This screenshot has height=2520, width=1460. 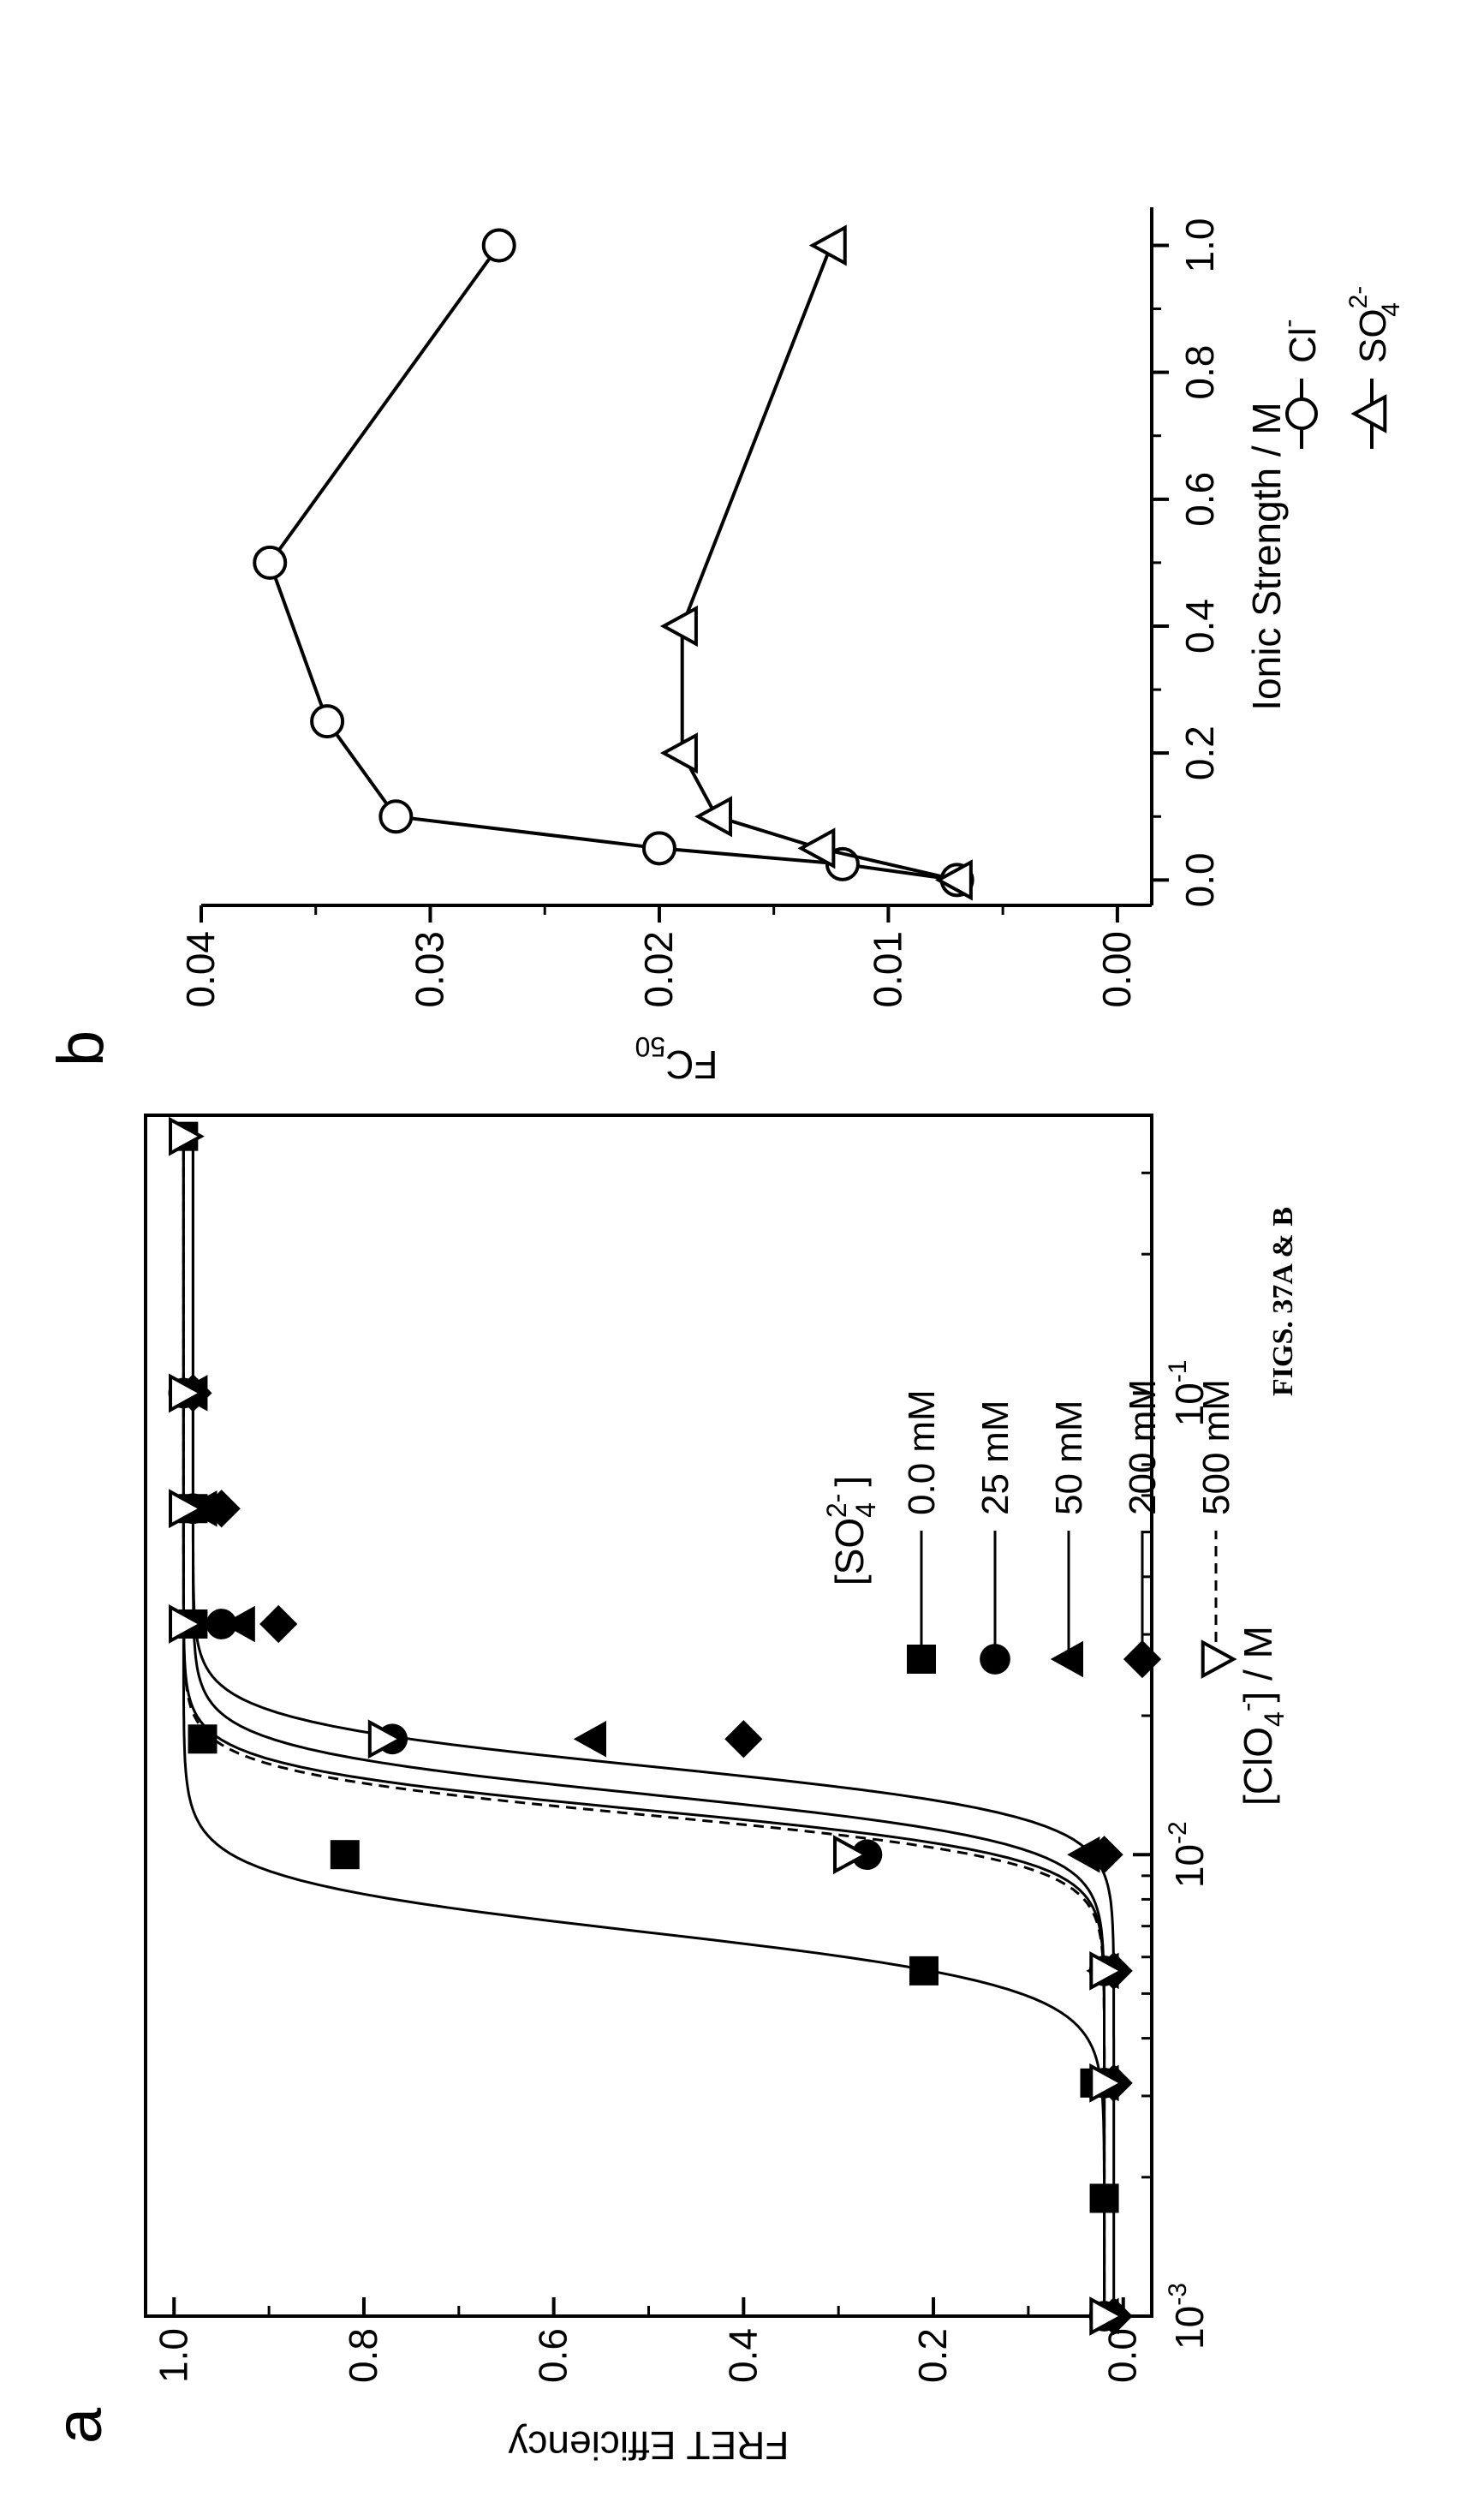 I want to click on panel-label-b: b, so click(x=81, y=1048).